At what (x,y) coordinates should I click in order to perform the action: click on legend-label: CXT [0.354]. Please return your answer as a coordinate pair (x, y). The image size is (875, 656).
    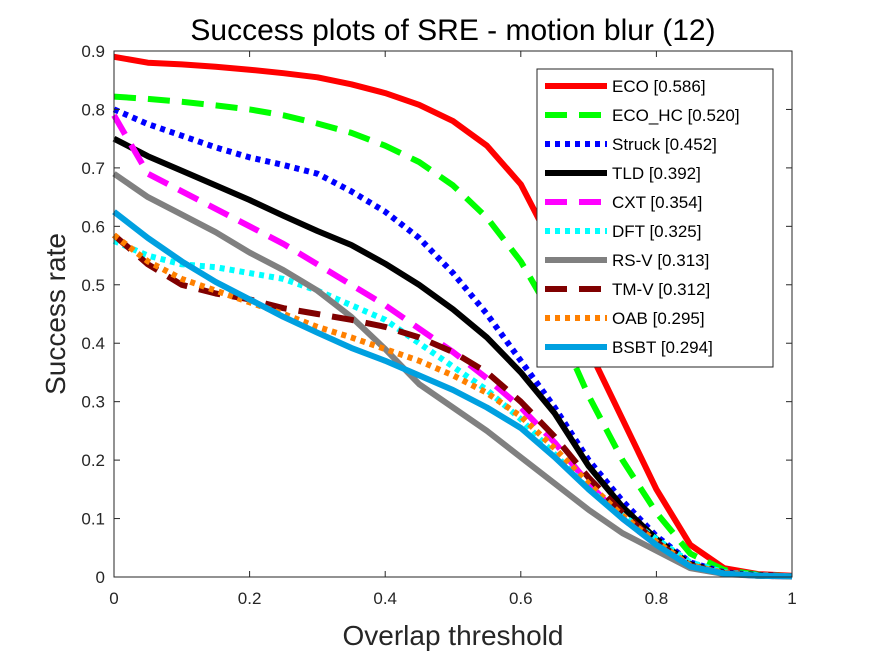
    Looking at the image, I should click on (657, 202).